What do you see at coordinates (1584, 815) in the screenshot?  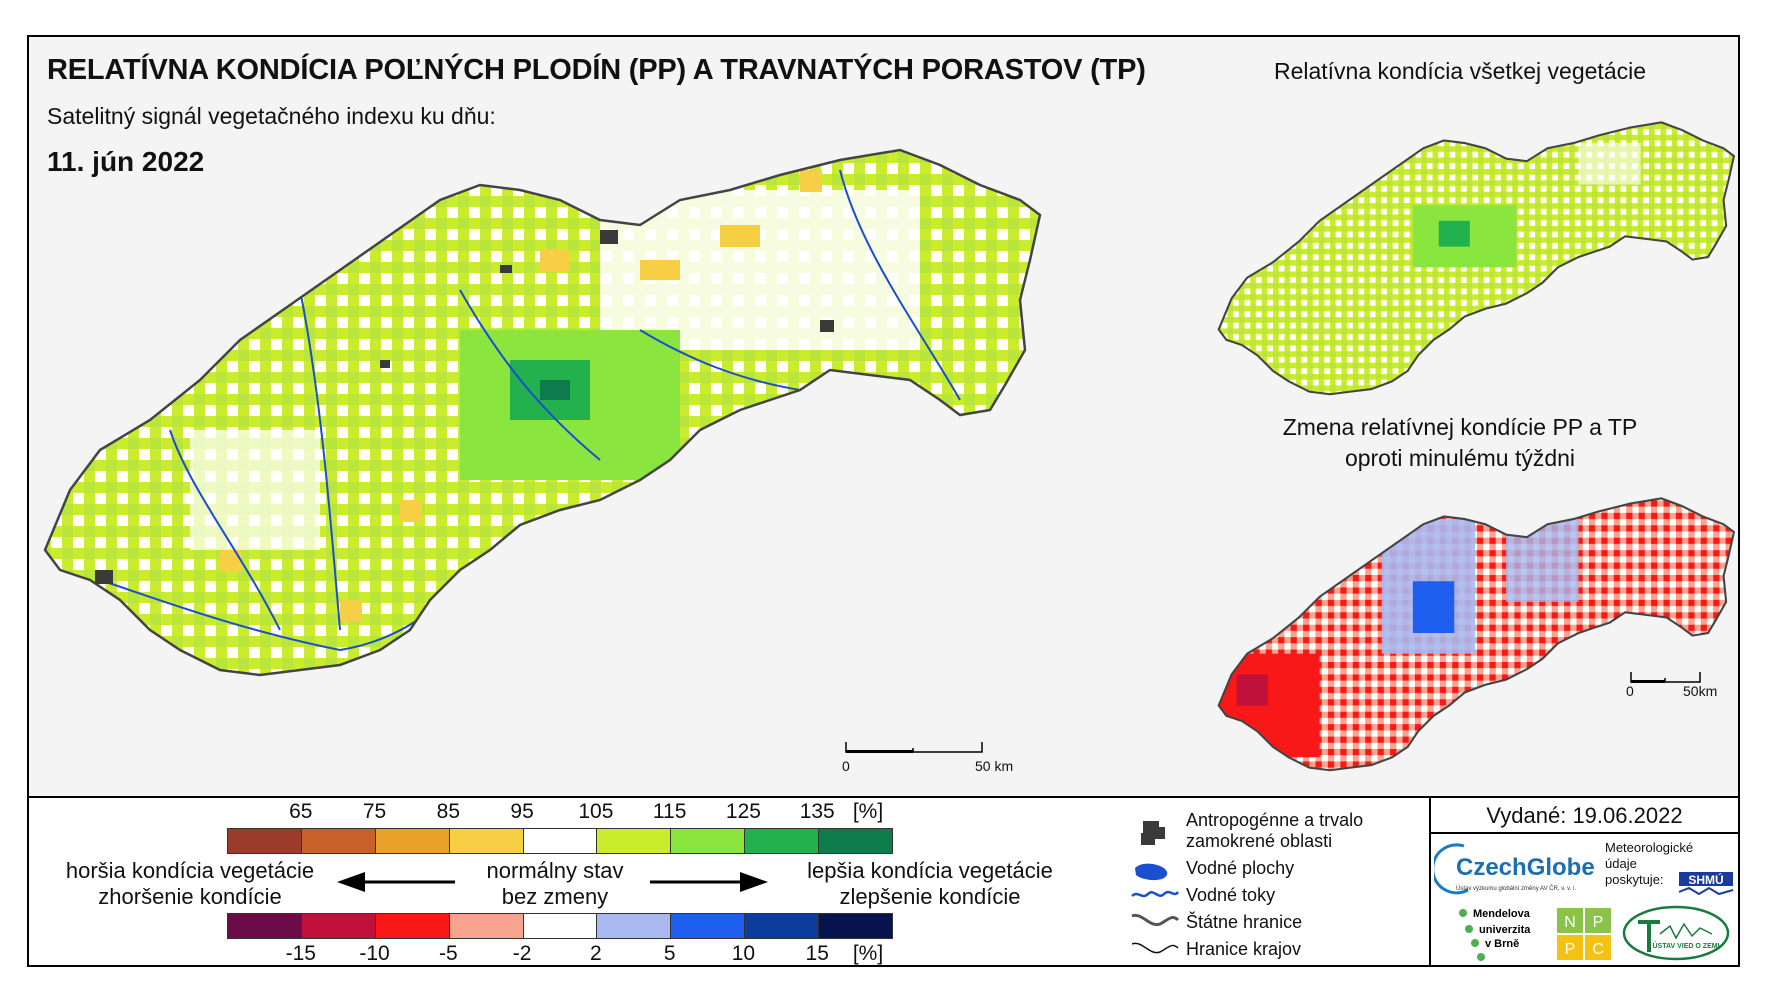 I see `issued-date: Vydané: 19.06.2022` at bounding box center [1584, 815].